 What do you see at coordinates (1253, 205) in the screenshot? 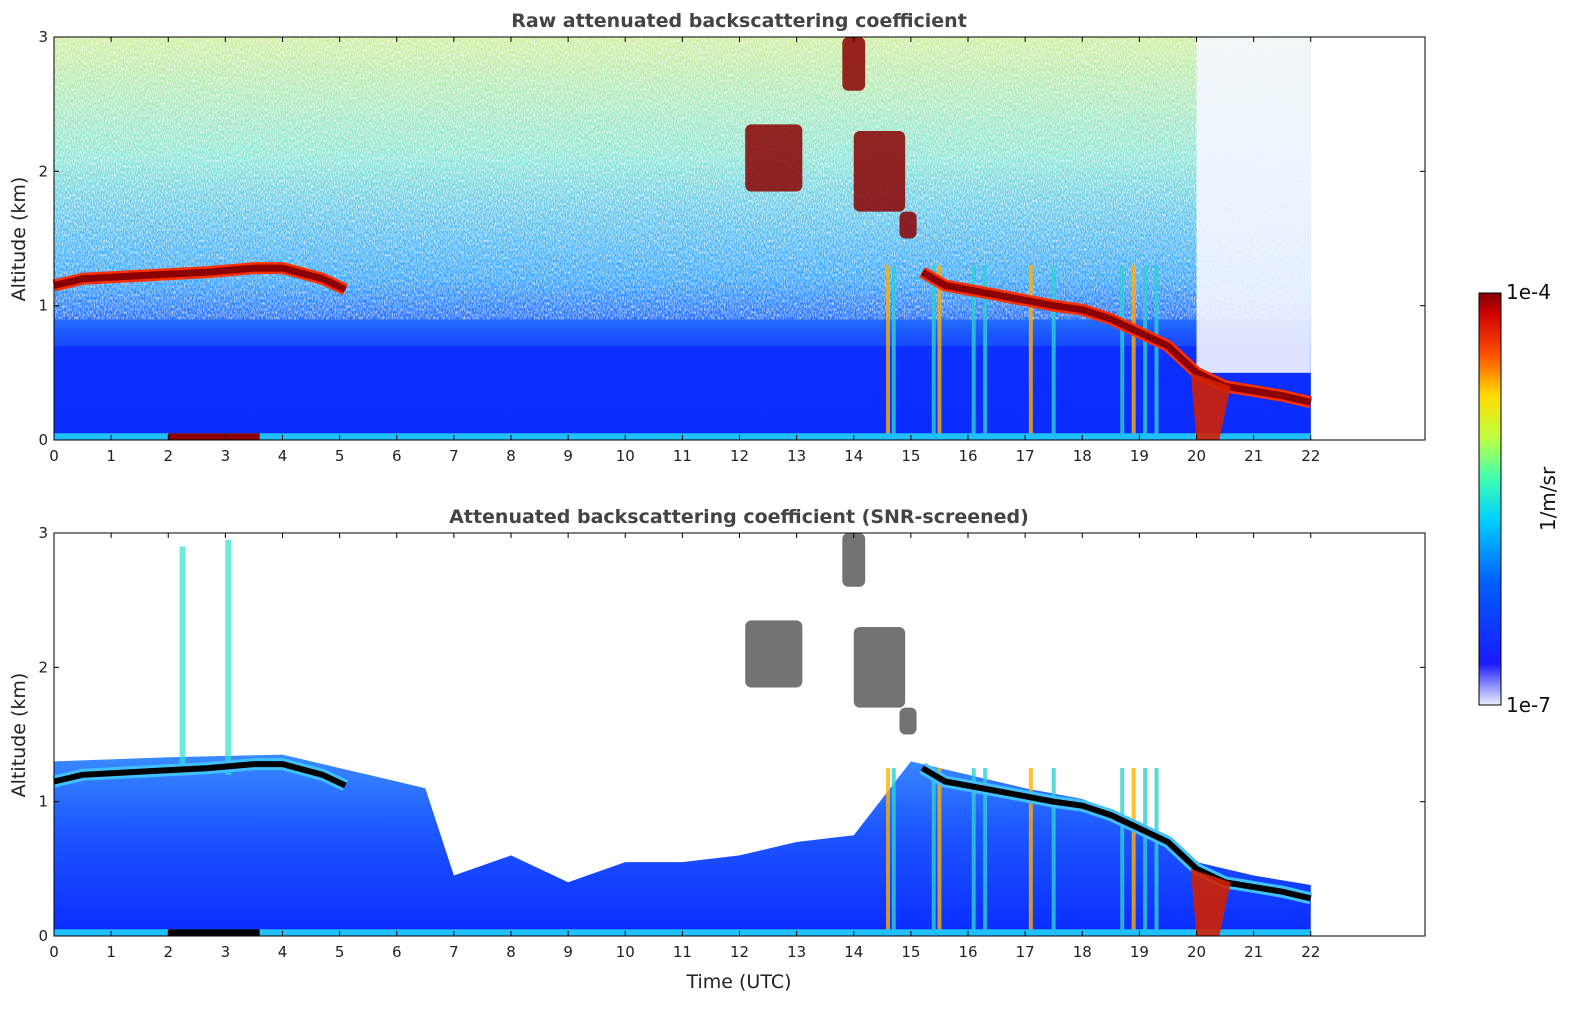
I see `raw-clear-region` at bounding box center [1253, 205].